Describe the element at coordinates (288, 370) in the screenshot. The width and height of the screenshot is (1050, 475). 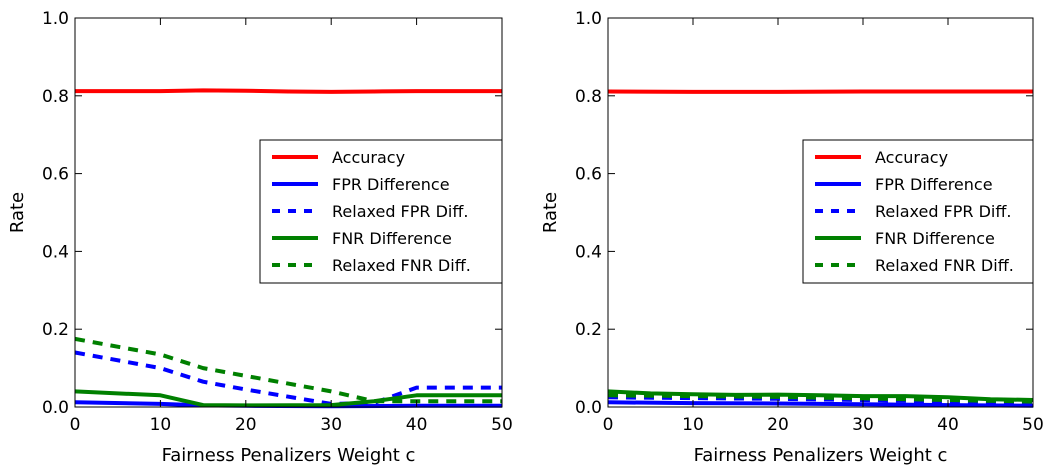
I see `series-line-relaxed-fnr-diff` at that location.